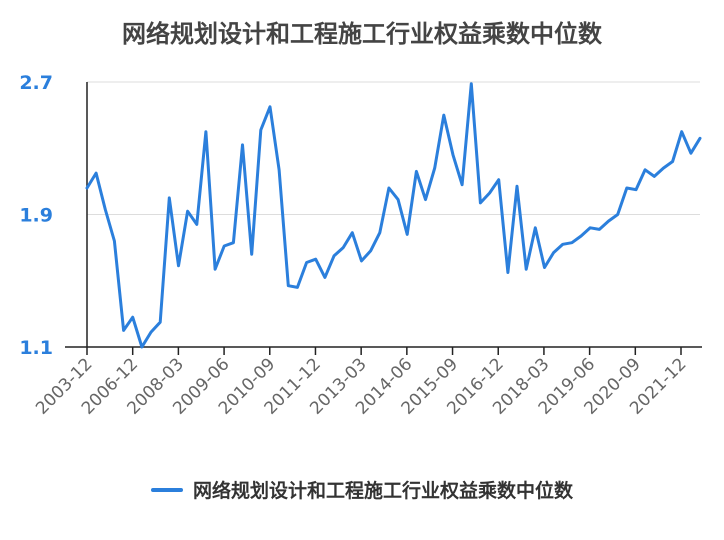  Describe the element at coordinates (36, 216) in the screenshot. I see `y-tick-label: 1.9` at that location.